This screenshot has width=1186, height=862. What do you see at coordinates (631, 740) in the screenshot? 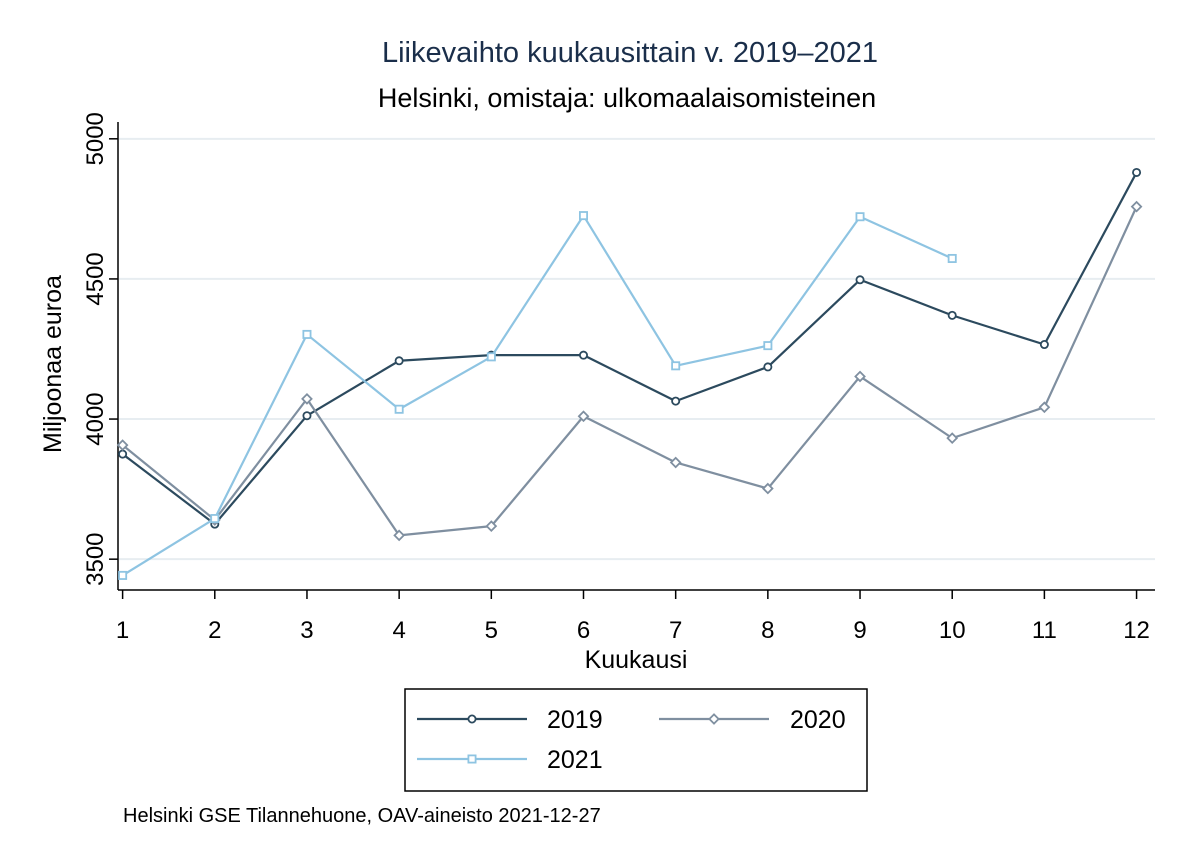
I see `legend-items: 2019 2020 2021` at bounding box center [631, 740].